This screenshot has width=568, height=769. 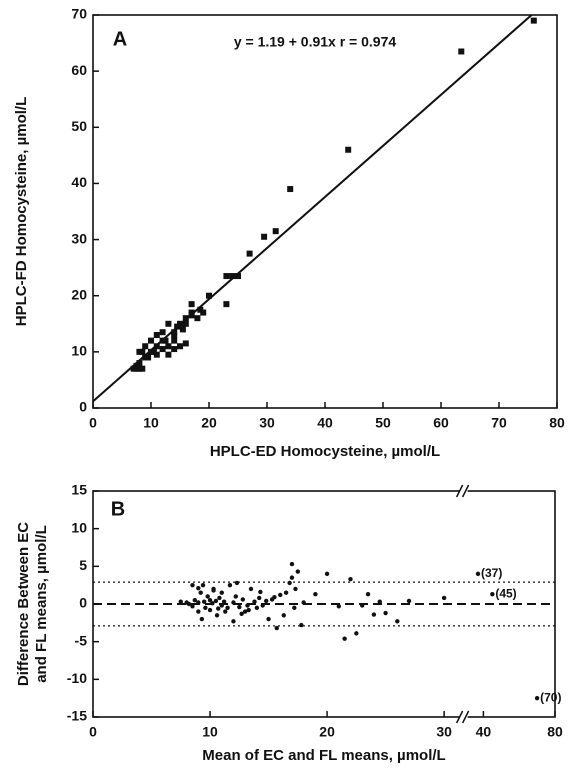 What do you see at coordinates (151, 423) in the screenshot?
I see `x-tick-label: 10` at bounding box center [151, 423].